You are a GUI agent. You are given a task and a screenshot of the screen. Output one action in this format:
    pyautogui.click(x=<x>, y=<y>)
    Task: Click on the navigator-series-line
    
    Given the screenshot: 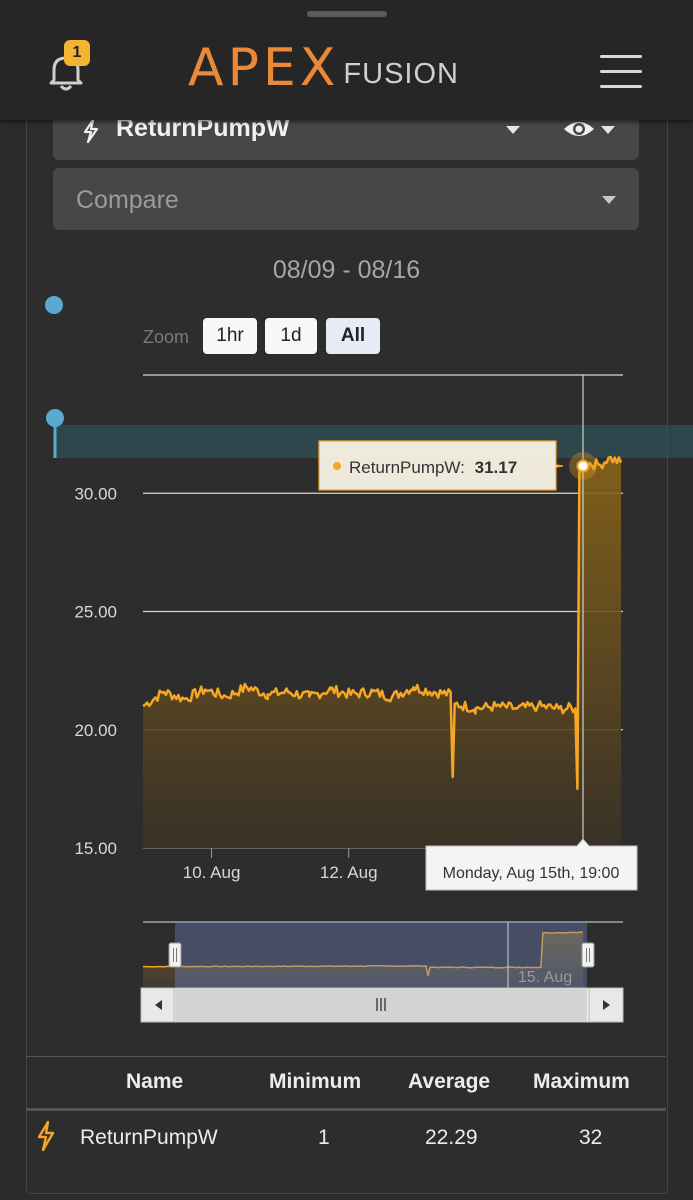 What is the action you would take?
    pyautogui.click(x=363, y=954)
    